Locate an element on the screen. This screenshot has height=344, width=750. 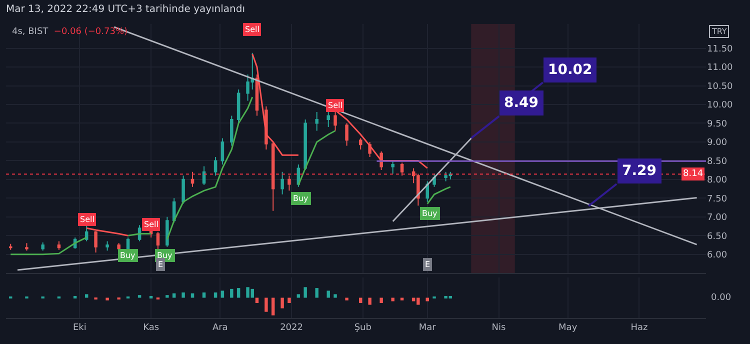
y-tick-label: 11.00 is located at coordinates (720, 68).